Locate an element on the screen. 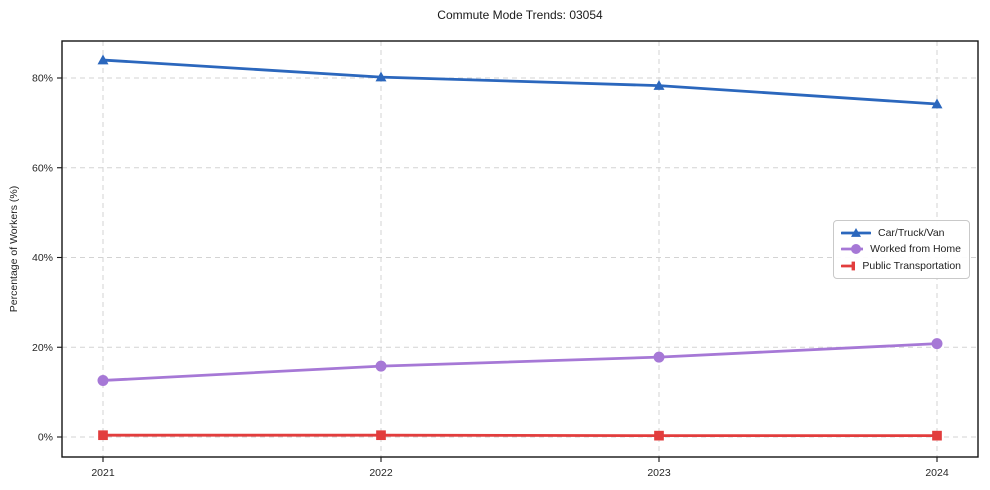 This screenshot has width=990, height=490. legend-label: Car/Truck/Van is located at coordinates (911, 233).